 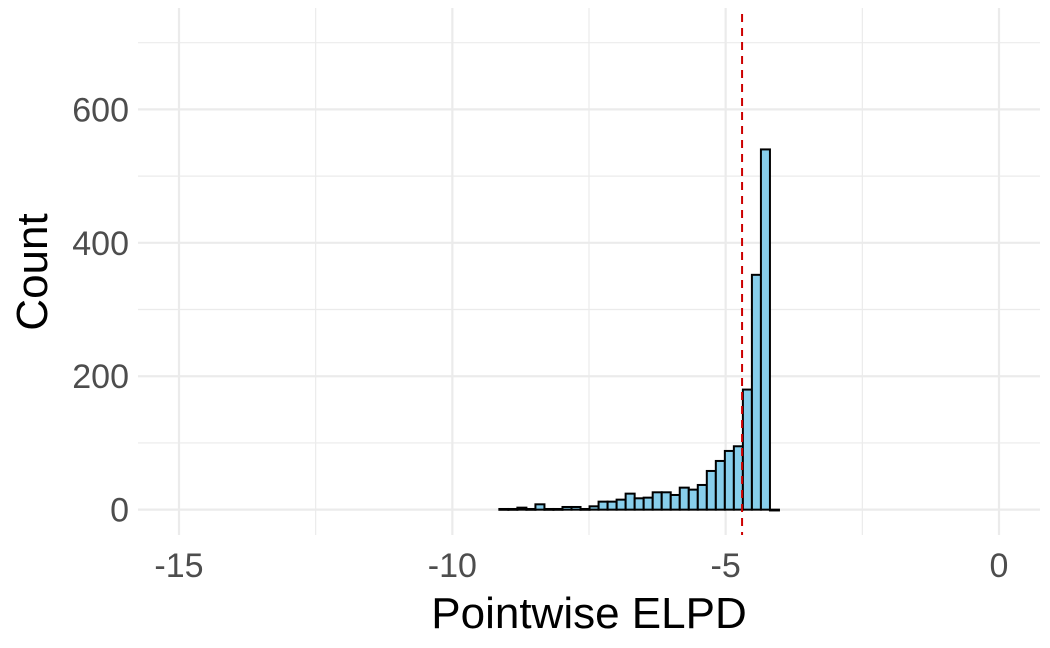 What do you see at coordinates (32, 271) in the screenshot?
I see `y-axis-title: Count` at bounding box center [32, 271].